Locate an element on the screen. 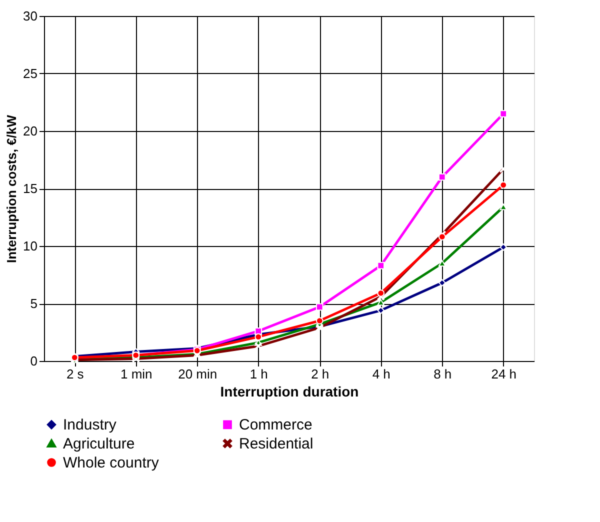 The width and height of the screenshot is (600, 522). x-tick-label: 24 h is located at coordinates (504, 374).